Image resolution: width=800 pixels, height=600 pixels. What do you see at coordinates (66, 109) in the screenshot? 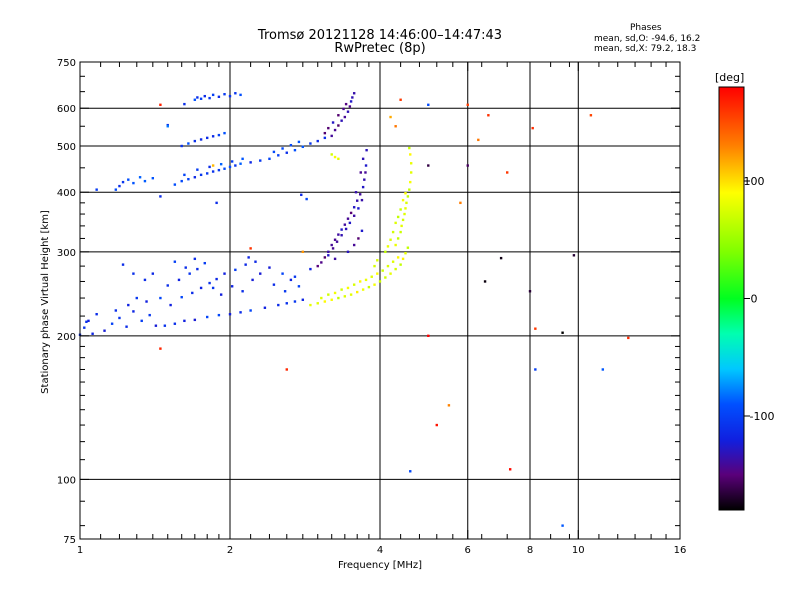
I see `y-tick-label: 600` at bounding box center [66, 109].